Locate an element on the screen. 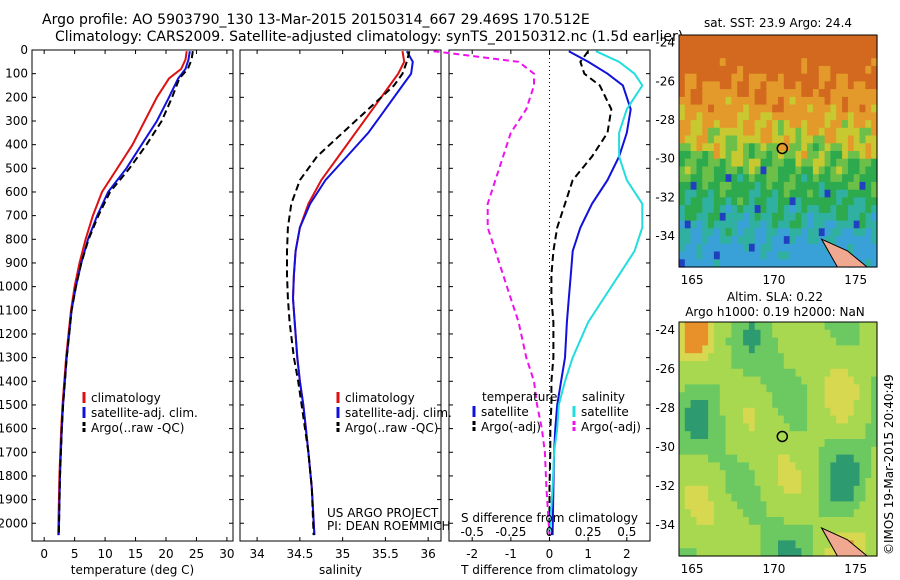 This screenshot has width=900, height=580. lat-tick-label: -34 is located at coordinates (665, 236).